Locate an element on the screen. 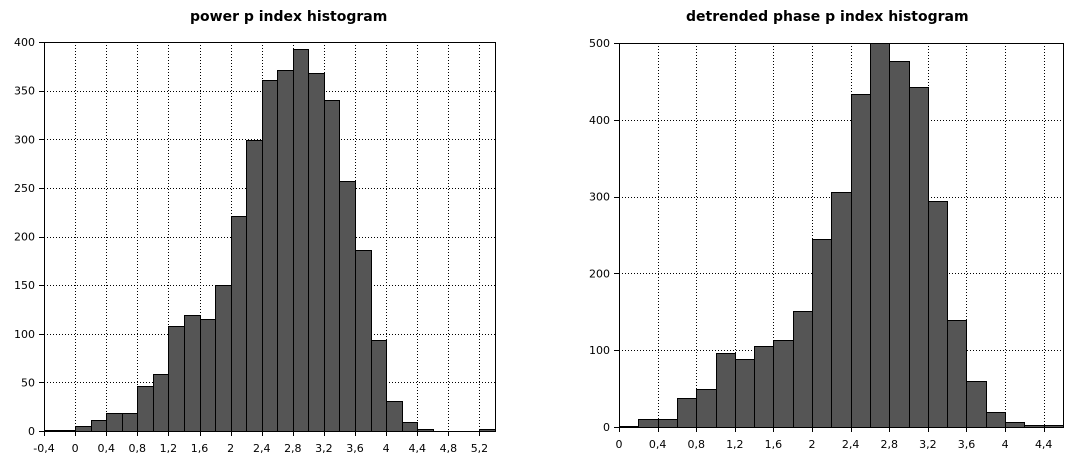  x-tick-label: 5,2 is located at coordinates (480, 448).